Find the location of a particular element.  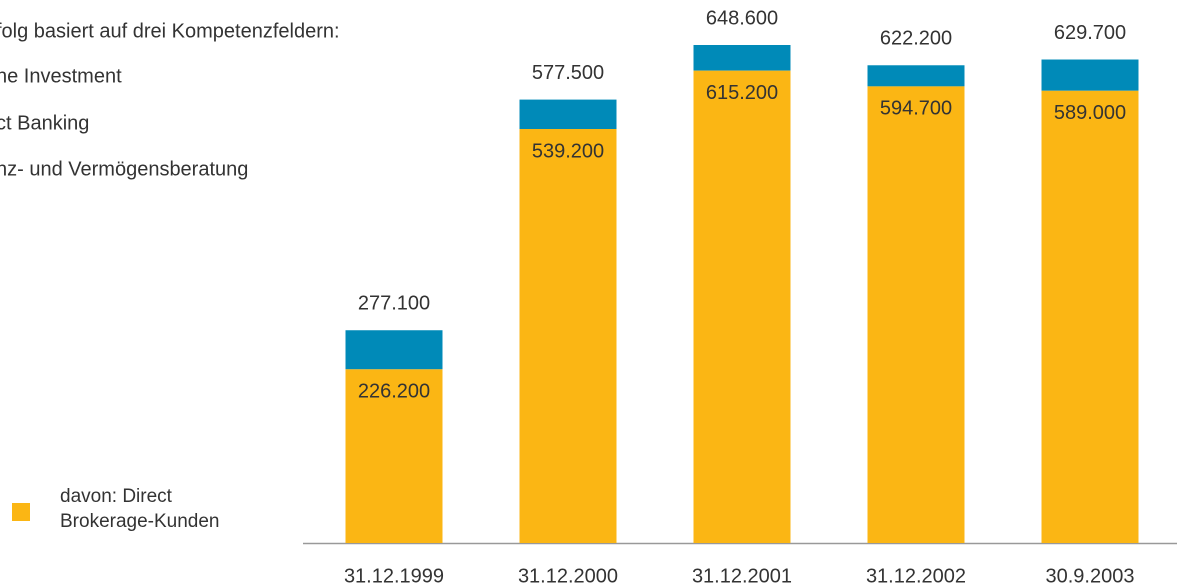

x-tick-label: 31.12.2001 is located at coordinates (742, 575).